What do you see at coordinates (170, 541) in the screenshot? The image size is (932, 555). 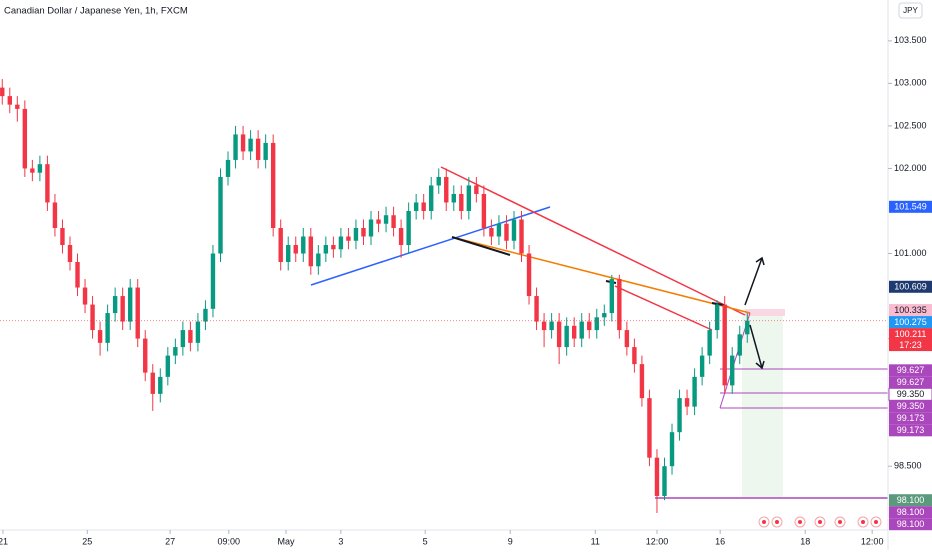 I see `x-tick-label: 27` at bounding box center [170, 541].